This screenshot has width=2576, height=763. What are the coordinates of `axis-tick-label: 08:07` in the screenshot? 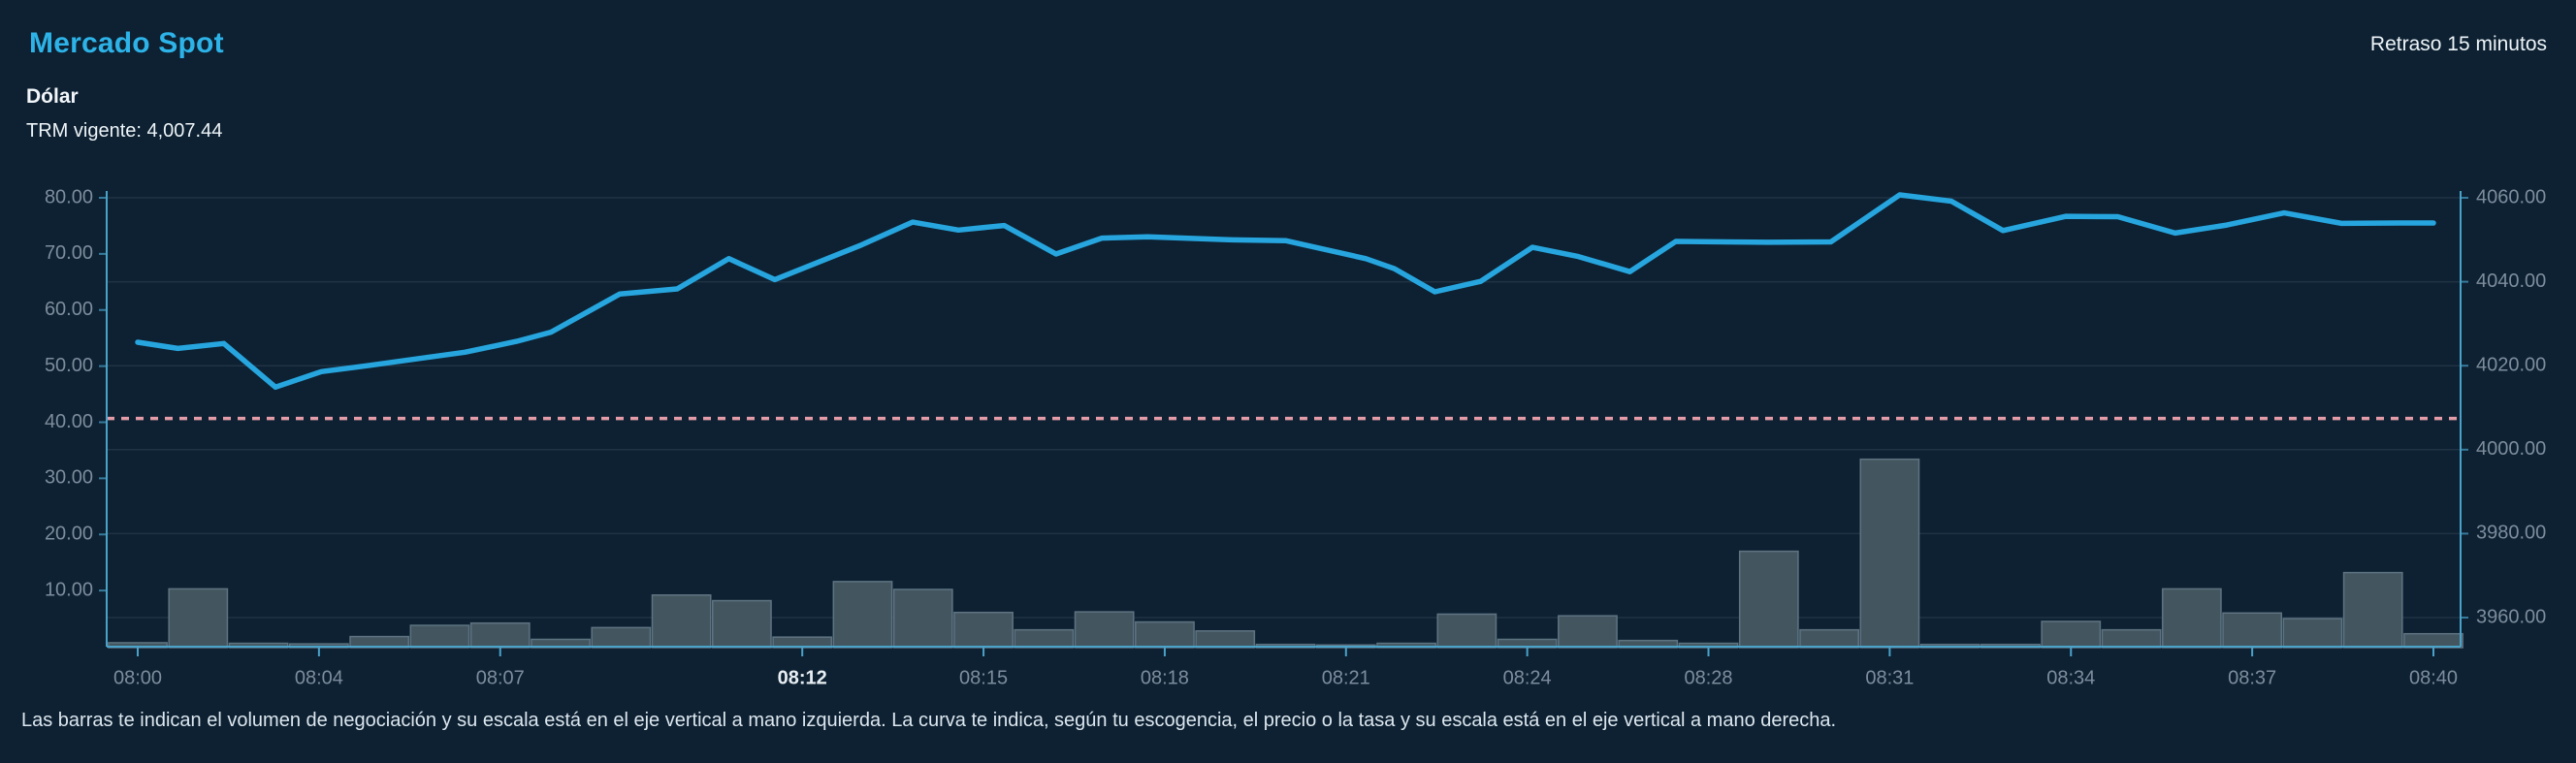 It's located at (500, 677).